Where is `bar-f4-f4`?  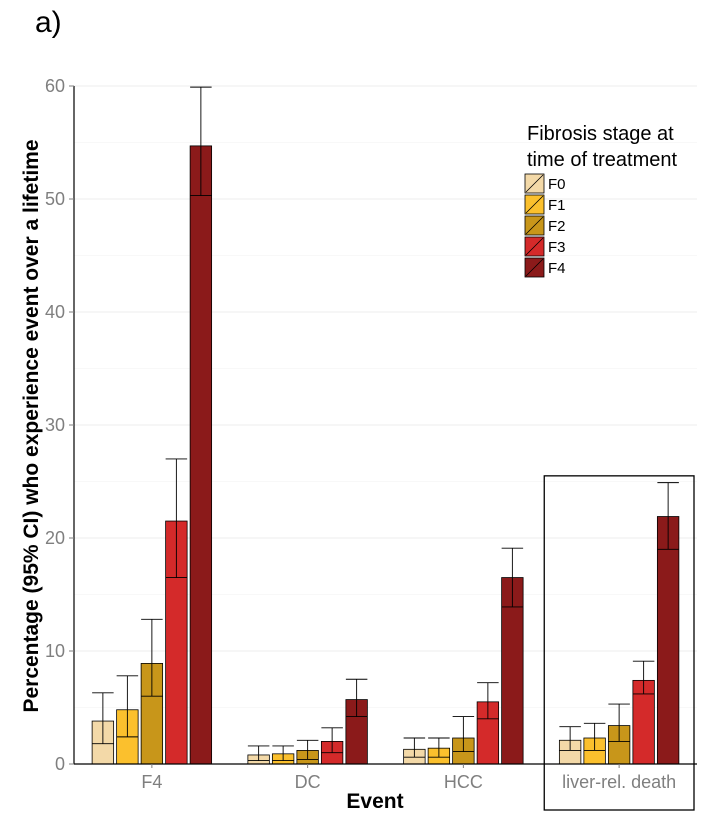 bar-f4-f4 is located at coordinates (201, 455).